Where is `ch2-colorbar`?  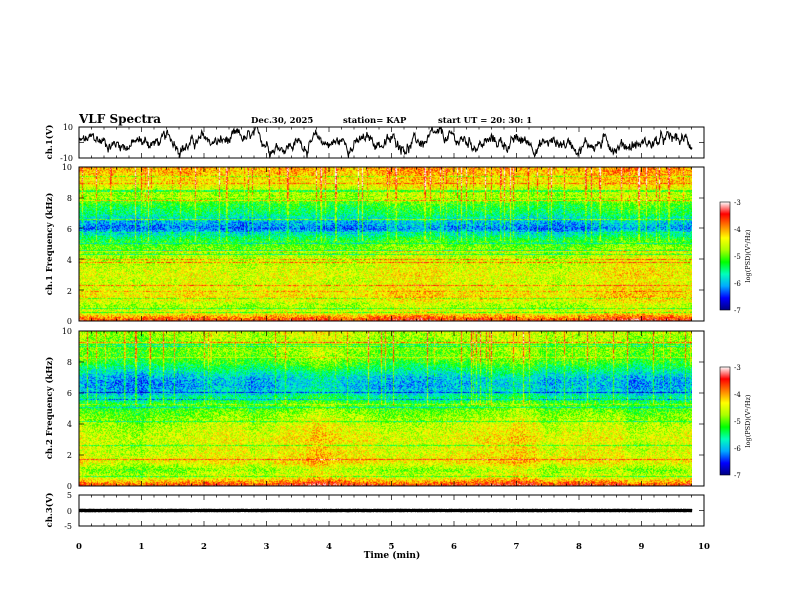 ch2-colorbar is located at coordinates (725, 421).